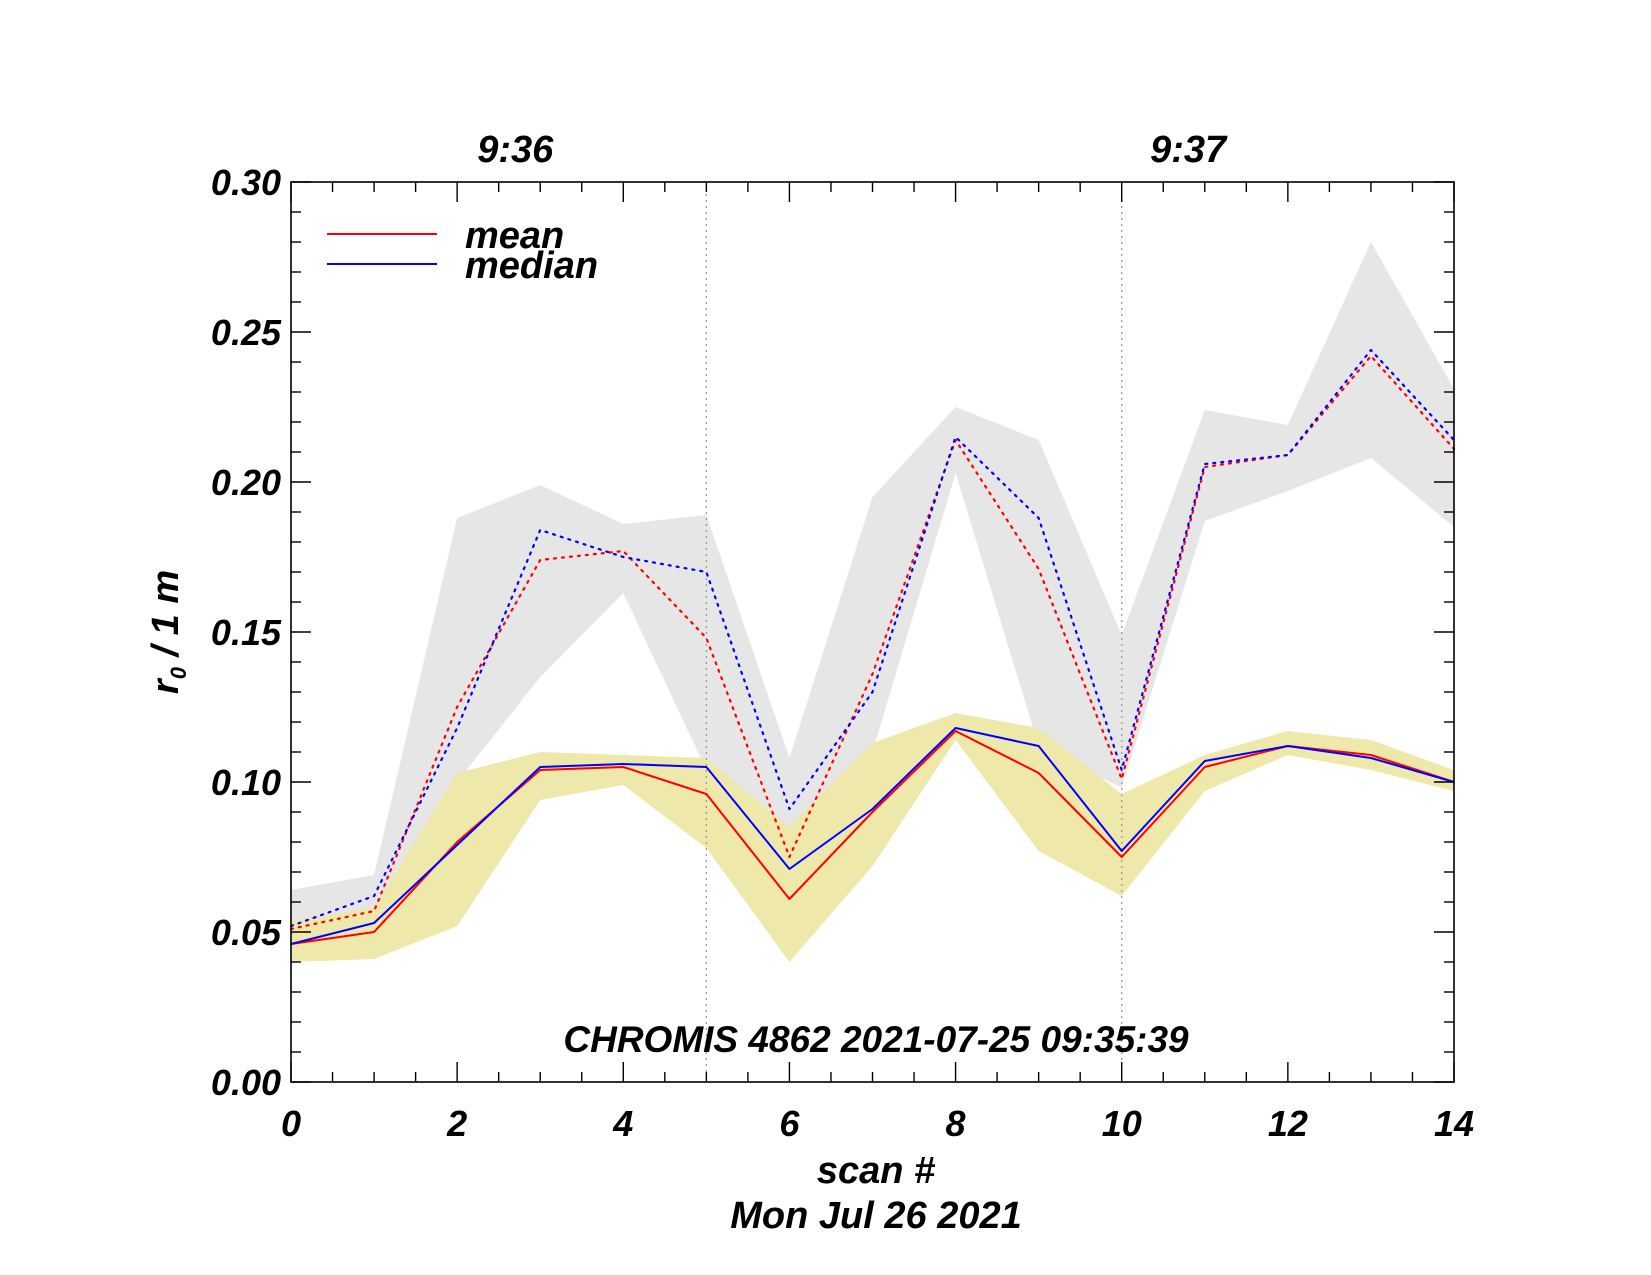 The height and width of the screenshot is (1275, 1651). Describe the element at coordinates (876, 1039) in the screenshot. I see `chart-annotation: CHROMIS 4862 2021-07-25 09:35:39` at that location.